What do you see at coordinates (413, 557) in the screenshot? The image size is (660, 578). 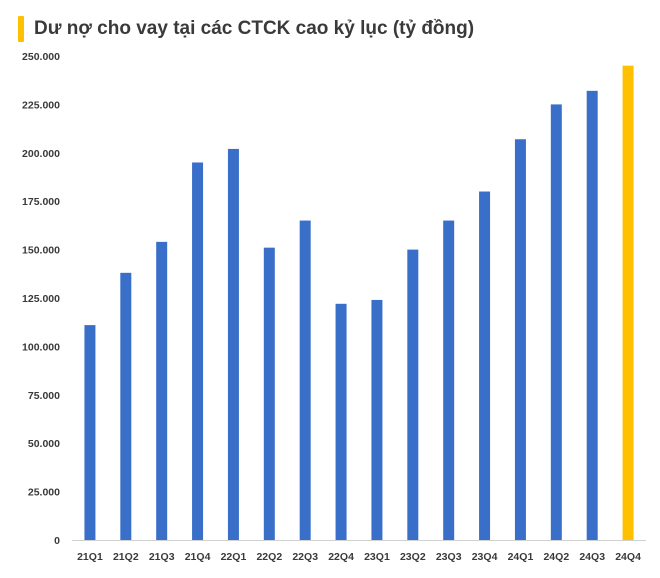 I see `x-tick-label: 23Q2` at bounding box center [413, 557].